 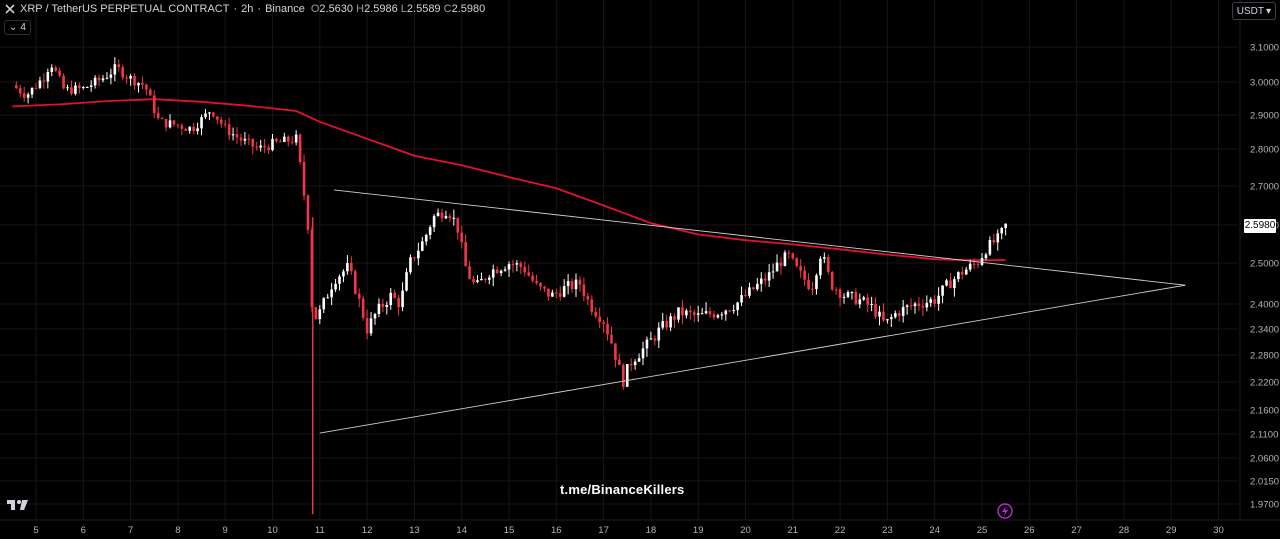 I want to click on y-tick-label: 3.0000, so click(x=1264, y=83).